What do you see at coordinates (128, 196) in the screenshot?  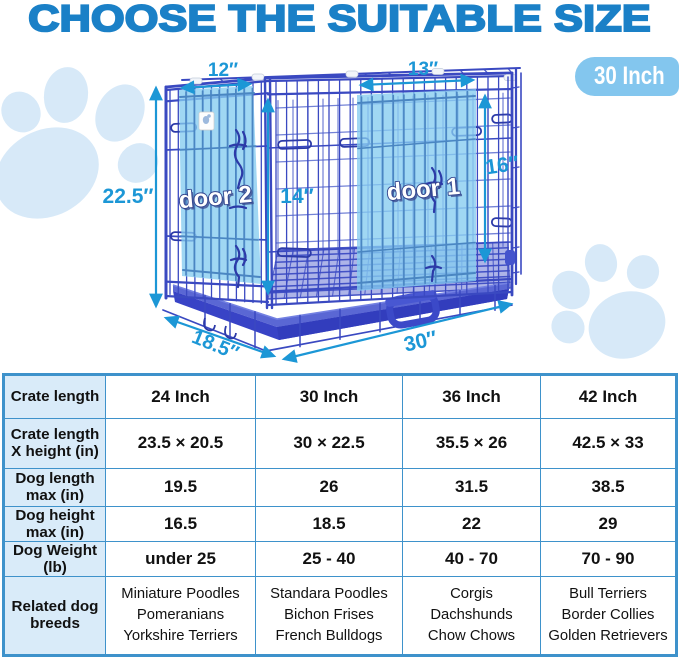 I see `svg-text: 22.5″` at bounding box center [128, 196].